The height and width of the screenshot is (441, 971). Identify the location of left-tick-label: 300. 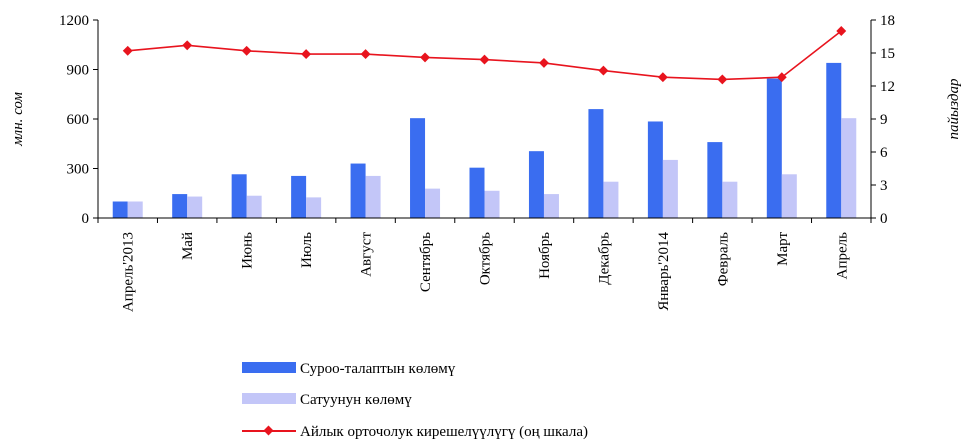
(78, 170).